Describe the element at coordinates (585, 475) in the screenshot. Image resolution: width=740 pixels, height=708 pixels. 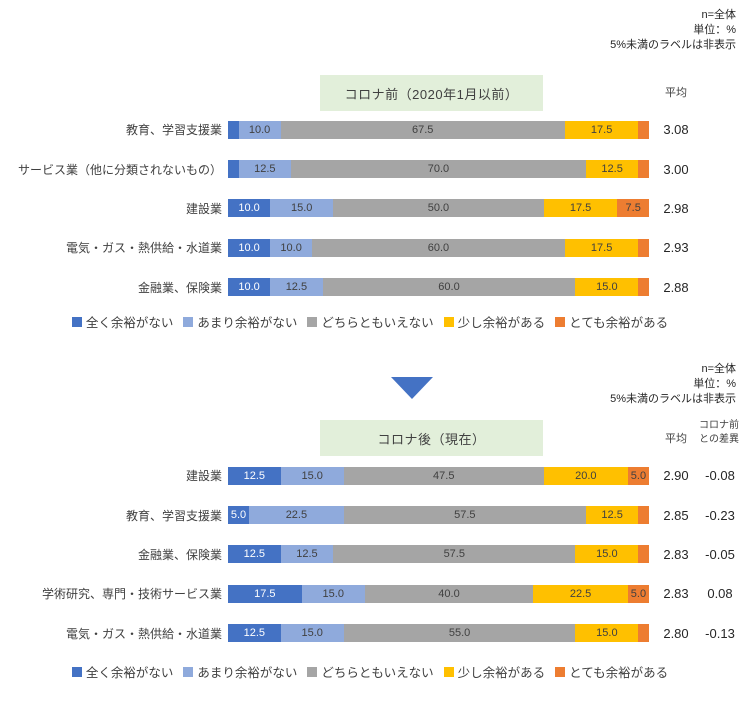
I see `bar-segment: 20.0` at that location.